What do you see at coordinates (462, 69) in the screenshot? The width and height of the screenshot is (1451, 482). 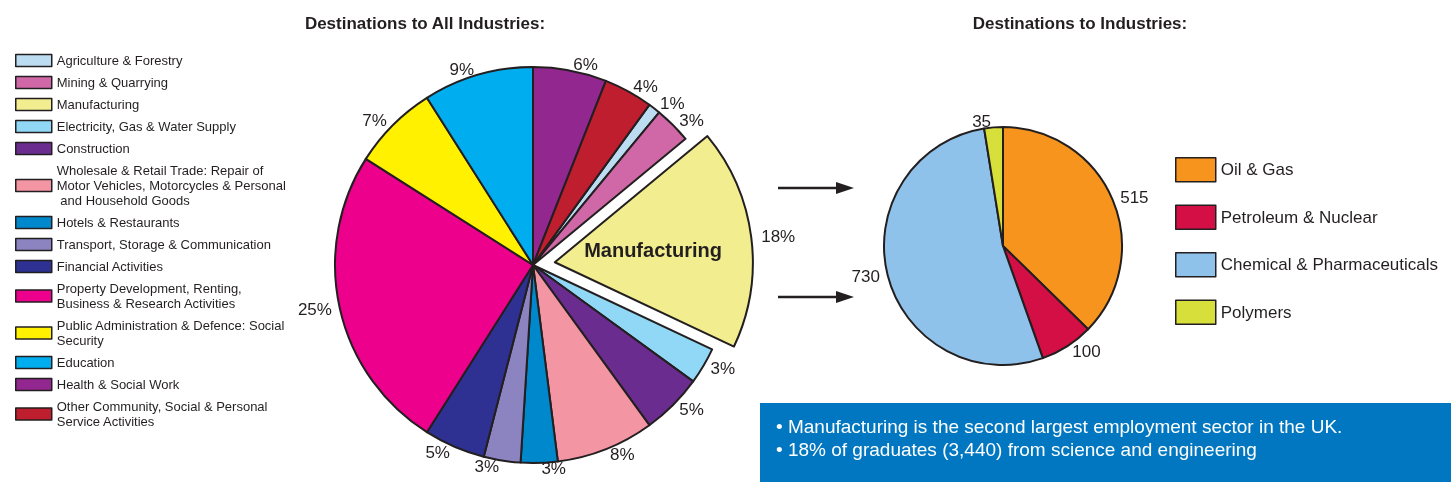 I see `data-label: 9%` at bounding box center [462, 69].